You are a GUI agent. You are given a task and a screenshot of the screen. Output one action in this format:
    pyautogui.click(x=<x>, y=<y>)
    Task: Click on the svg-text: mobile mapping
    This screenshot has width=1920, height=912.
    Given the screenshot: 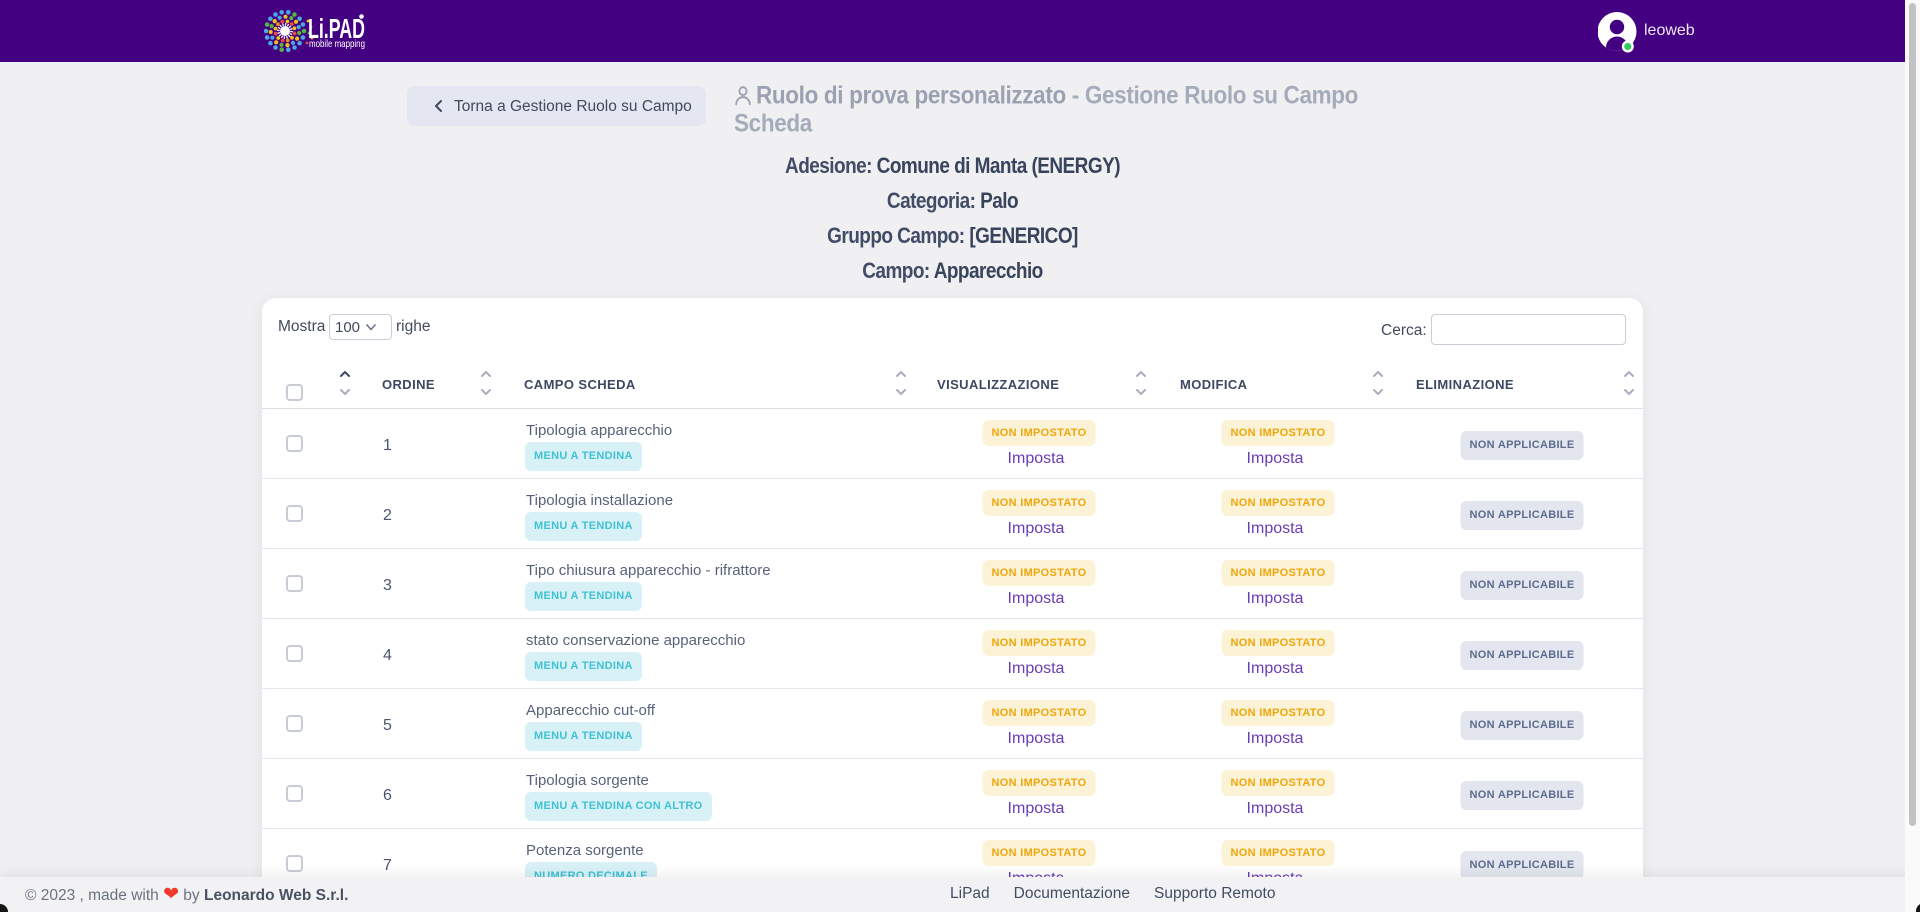 What is the action you would take?
    pyautogui.click(x=337, y=44)
    